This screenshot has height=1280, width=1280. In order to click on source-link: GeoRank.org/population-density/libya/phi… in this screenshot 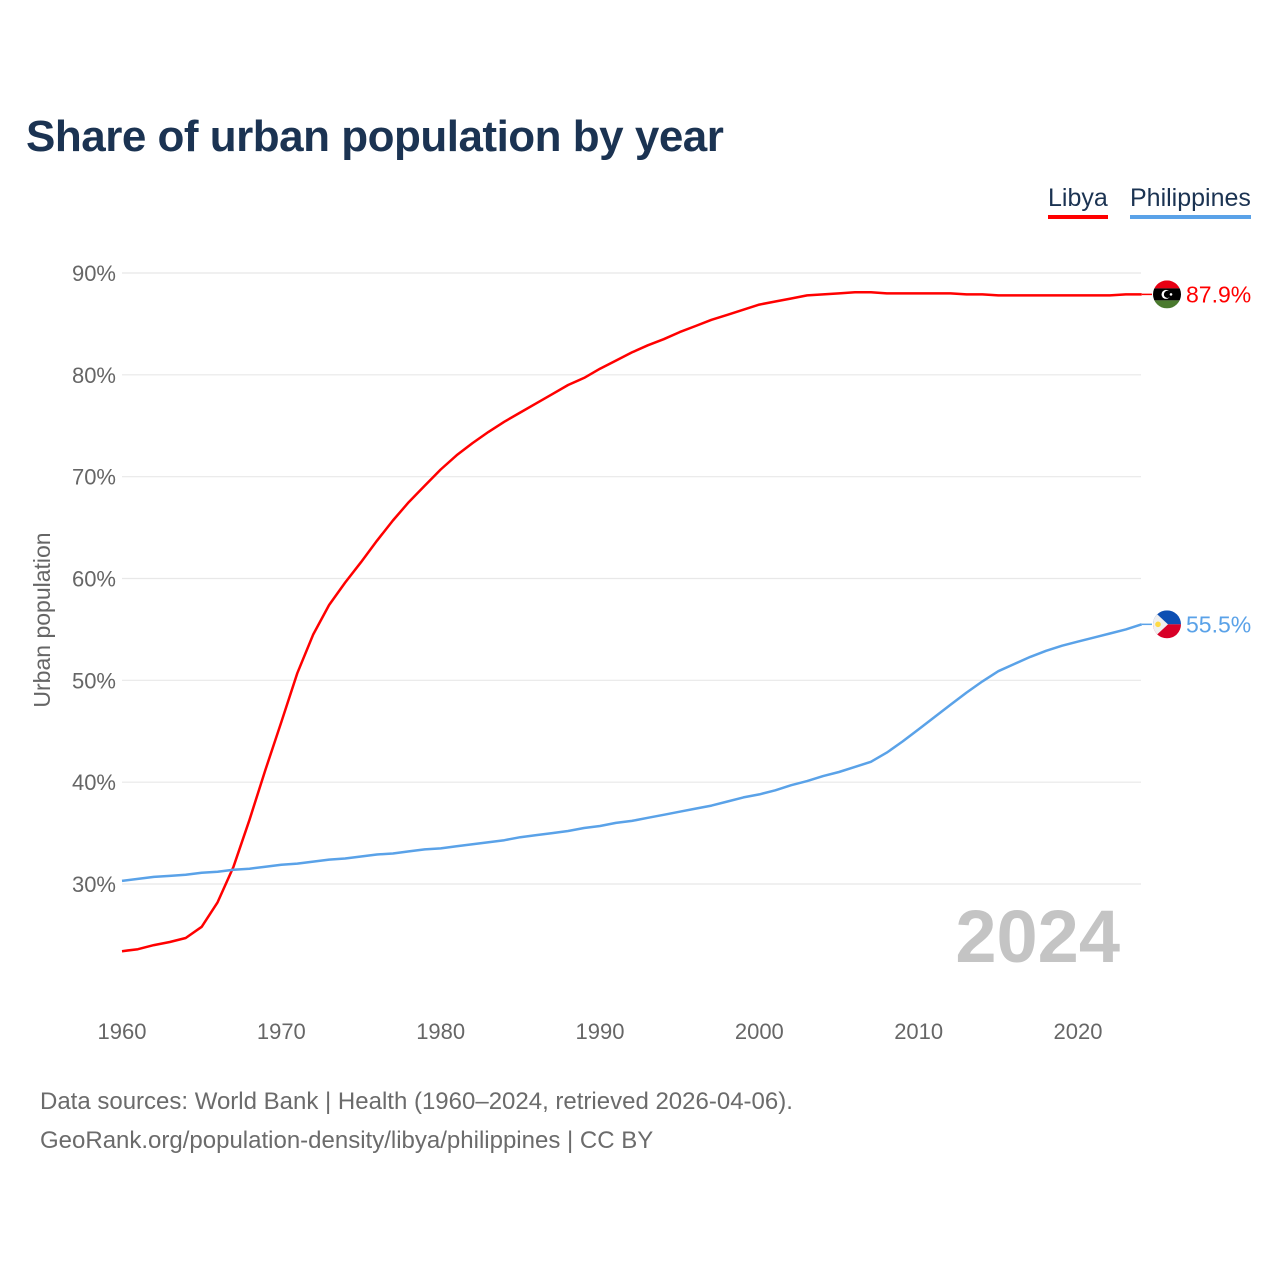, I will do `click(347, 1140)`.